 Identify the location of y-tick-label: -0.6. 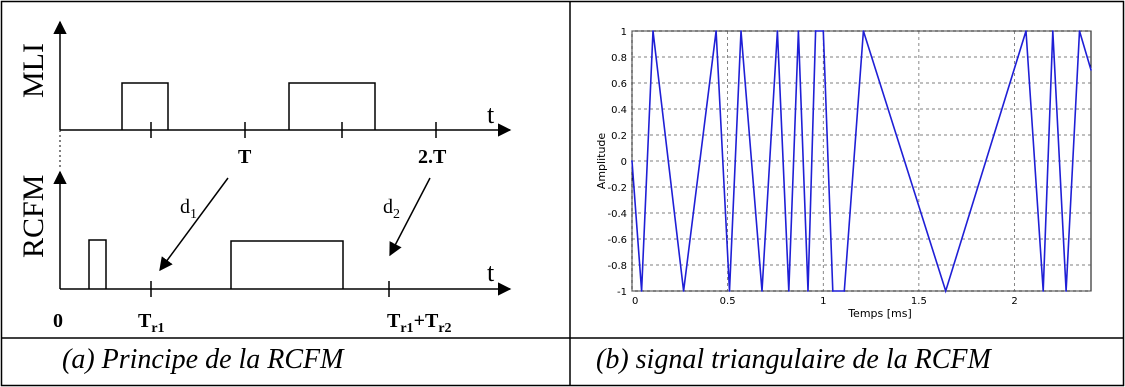
(617, 240).